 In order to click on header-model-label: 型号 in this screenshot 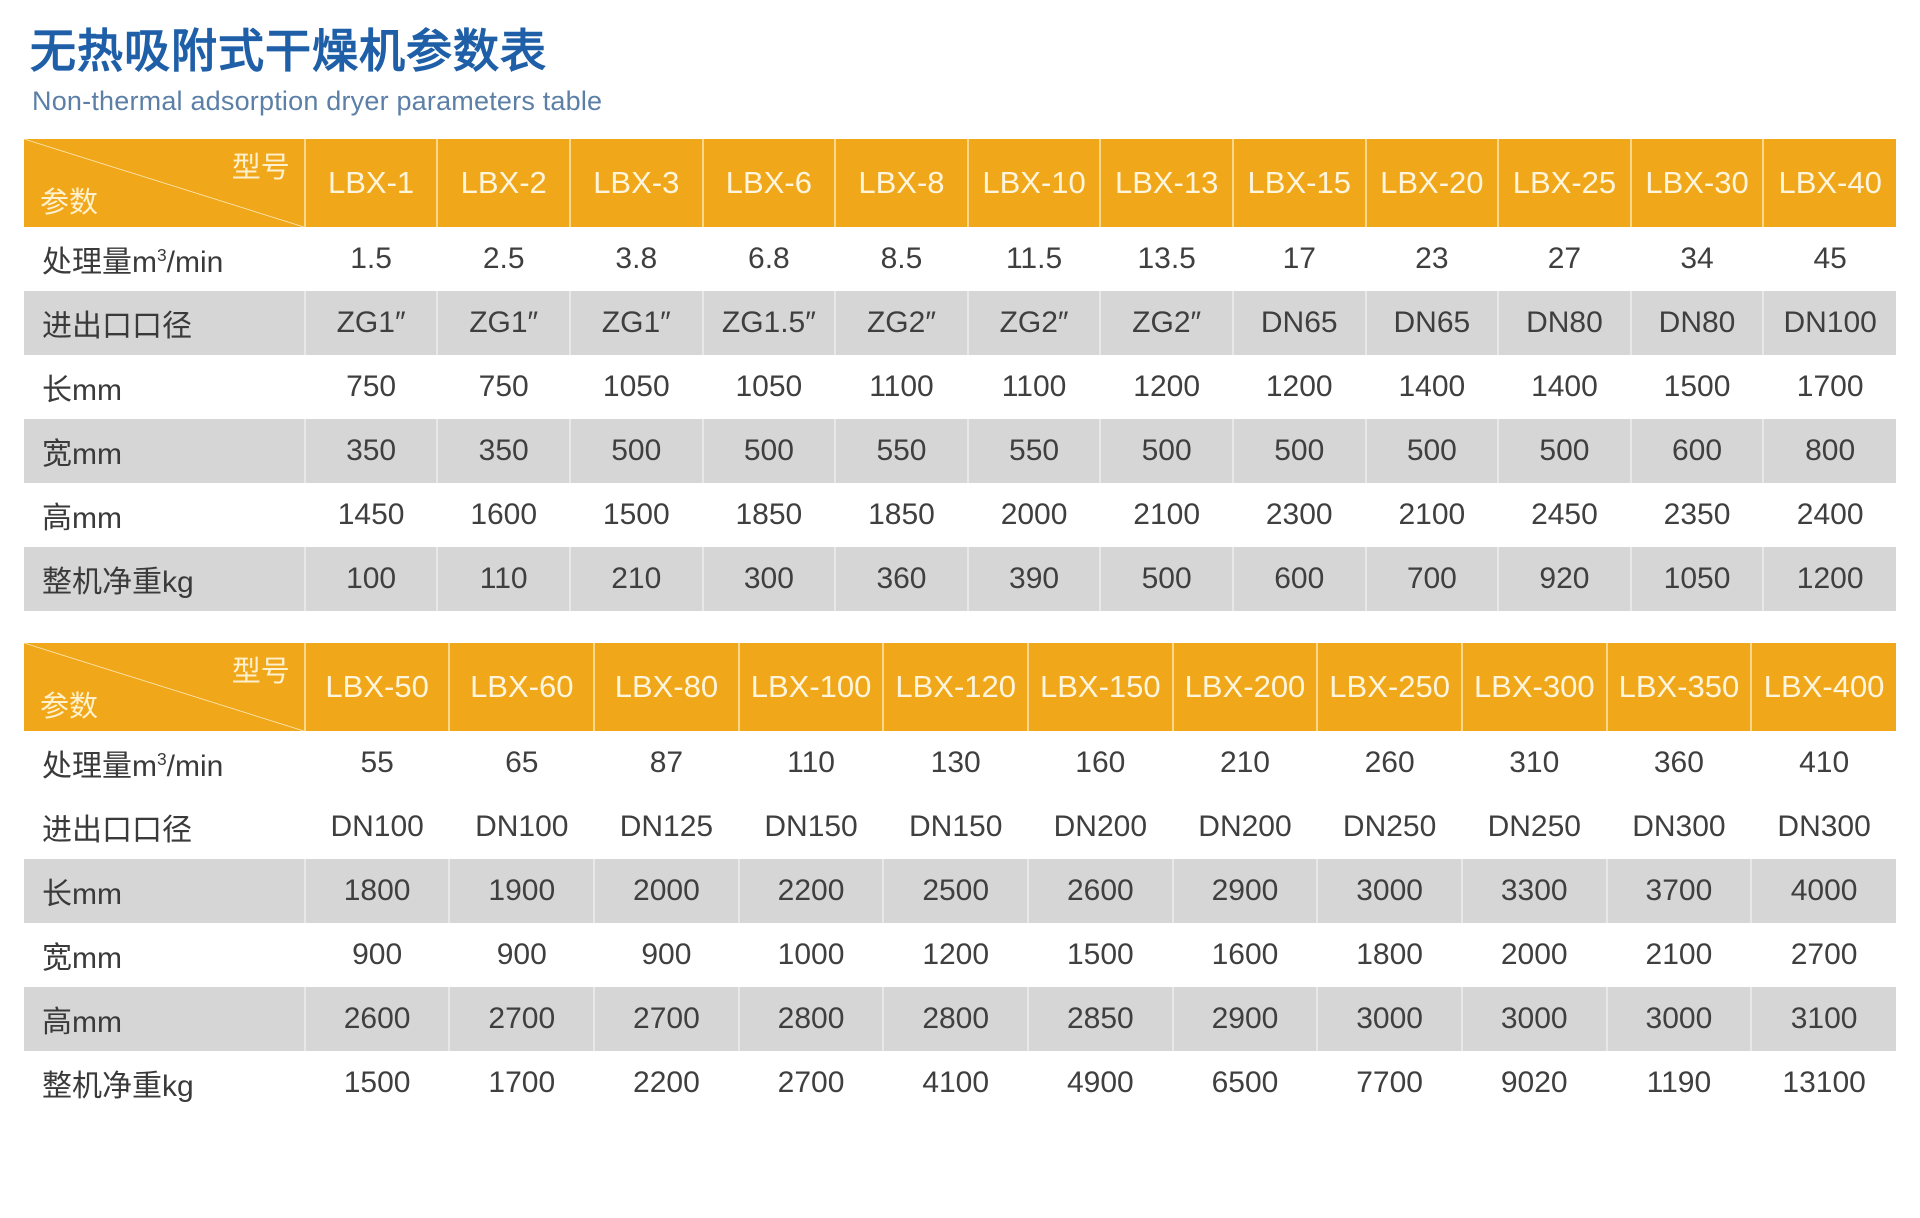, I will do `click(260, 167)`.